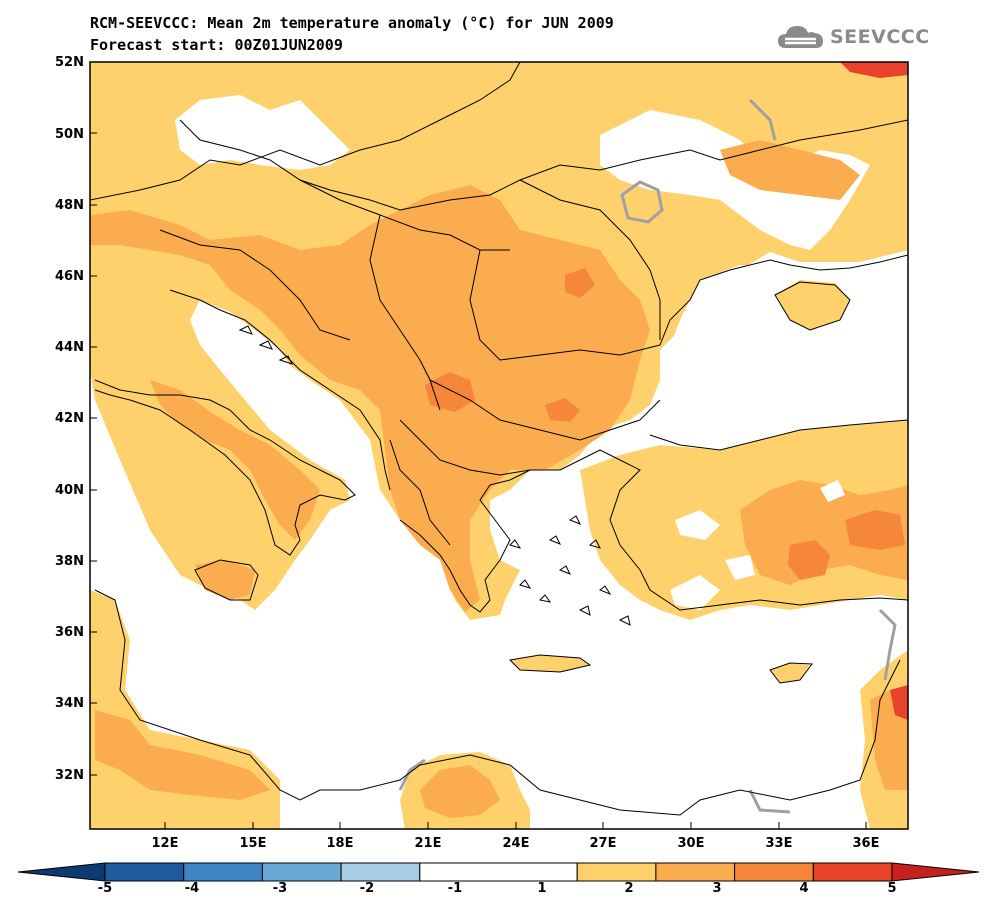 Image resolution: width=997 pixels, height=920 pixels. What do you see at coordinates (580, 283) in the screenshot?
I see `anomaly-3to4-romania` at bounding box center [580, 283].